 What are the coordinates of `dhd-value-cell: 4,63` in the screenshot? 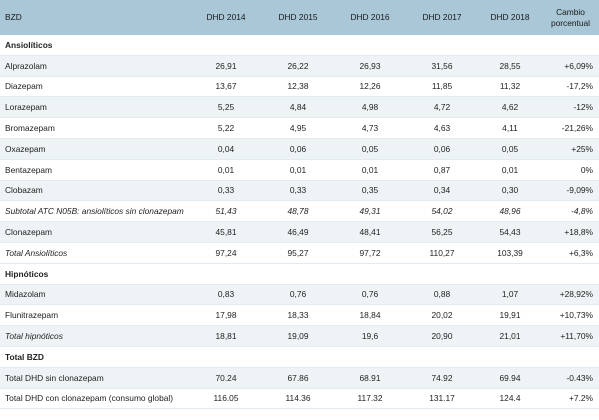 It's located at (442, 128).